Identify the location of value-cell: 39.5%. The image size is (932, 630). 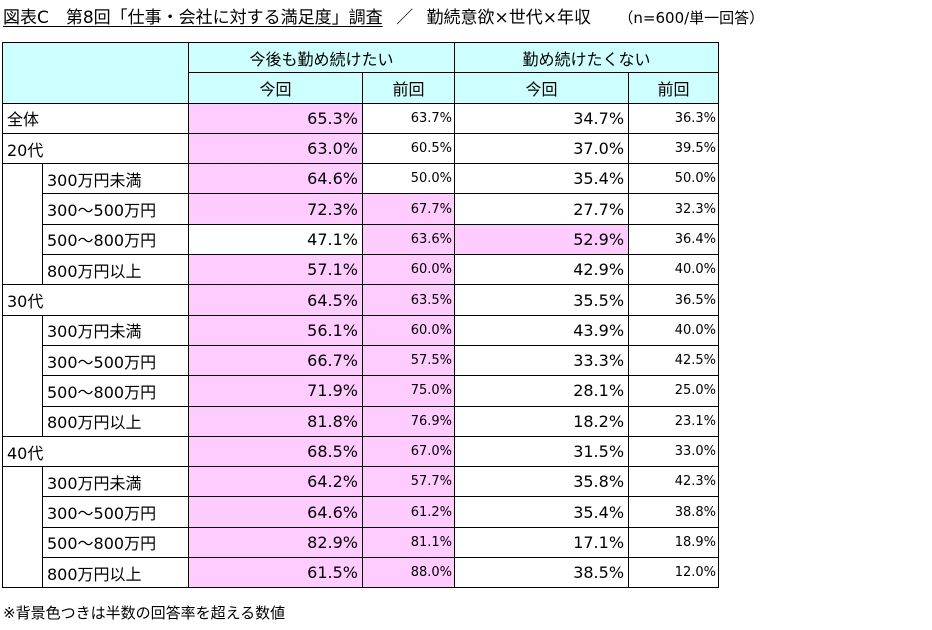
(674, 148).